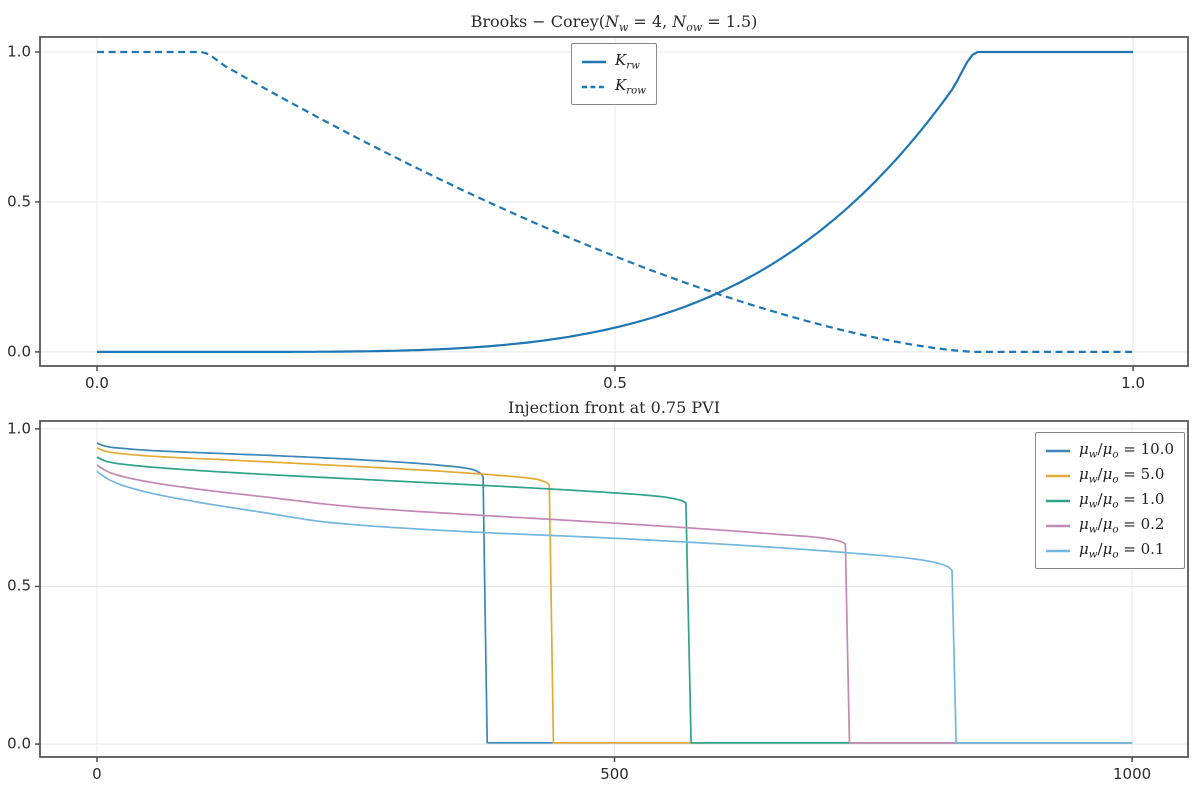  Describe the element at coordinates (615, 383) in the screenshot. I see `x-tick-label: 0.5` at that location.